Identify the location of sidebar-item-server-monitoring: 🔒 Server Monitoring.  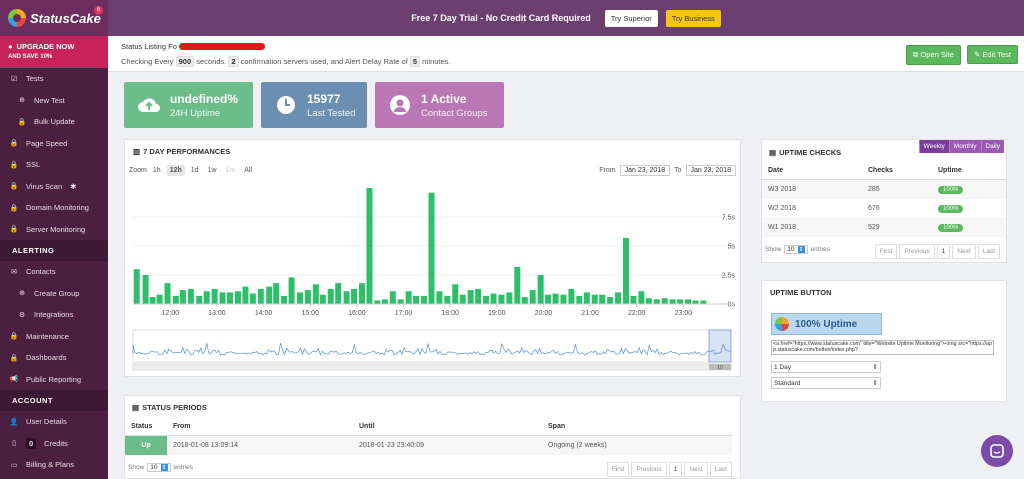
(54, 230).